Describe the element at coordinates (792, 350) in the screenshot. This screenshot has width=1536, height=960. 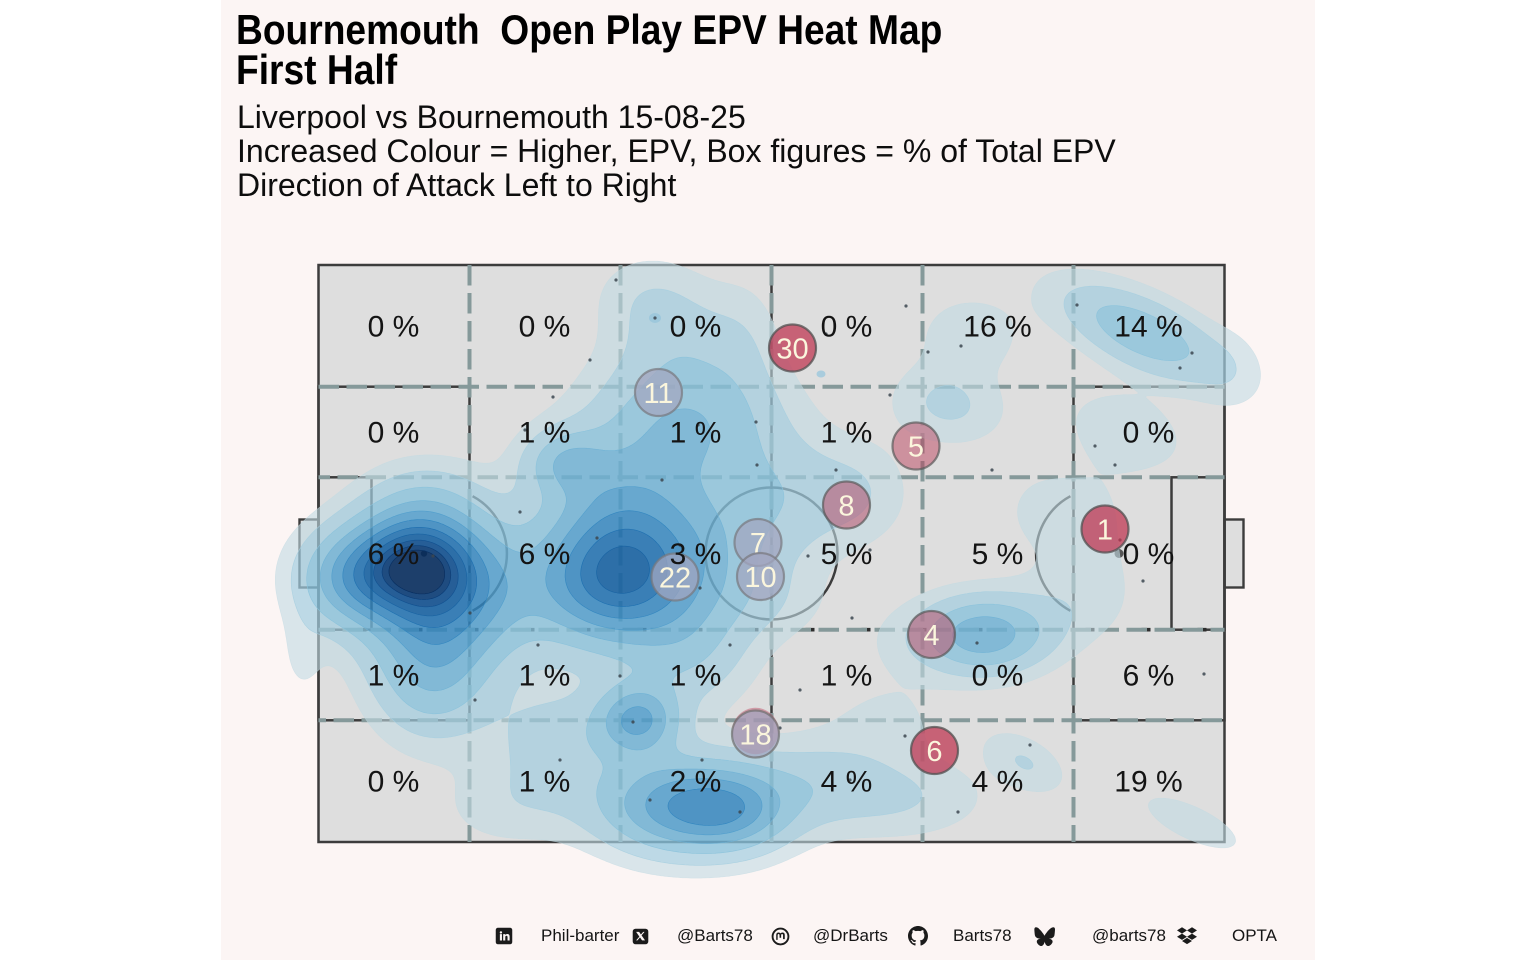
I see `svg-text: 30` at that location.